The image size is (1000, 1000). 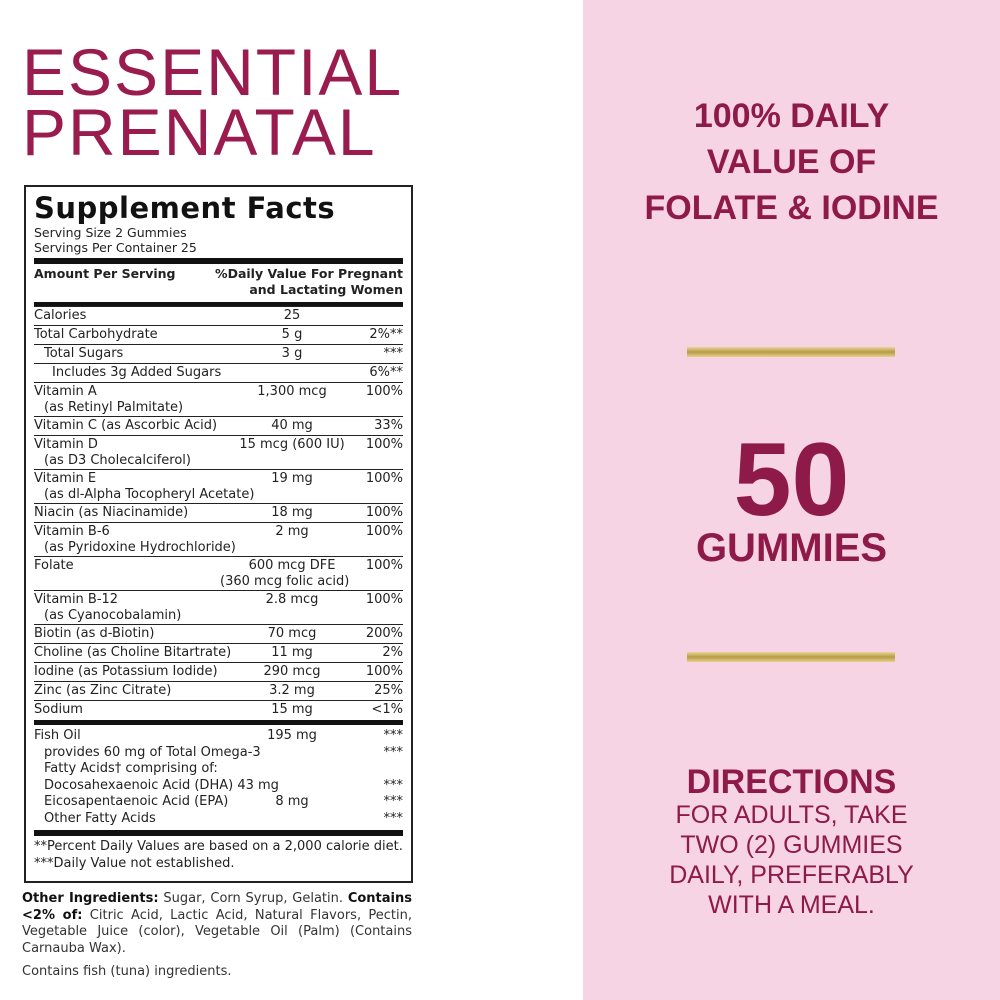 I want to click on nutrient-amount: 2 mg, so click(x=292, y=531).